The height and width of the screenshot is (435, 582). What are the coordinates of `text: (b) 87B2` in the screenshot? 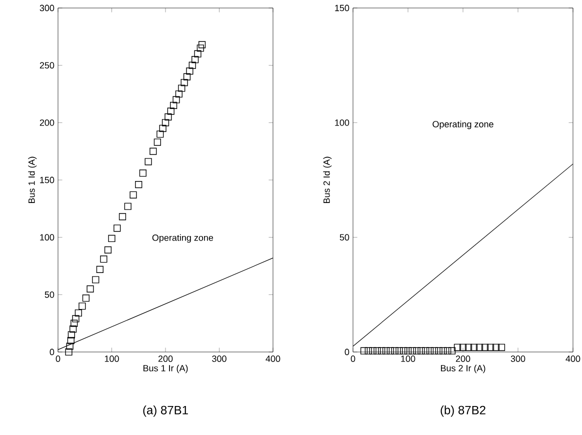 It's located at (463, 411).